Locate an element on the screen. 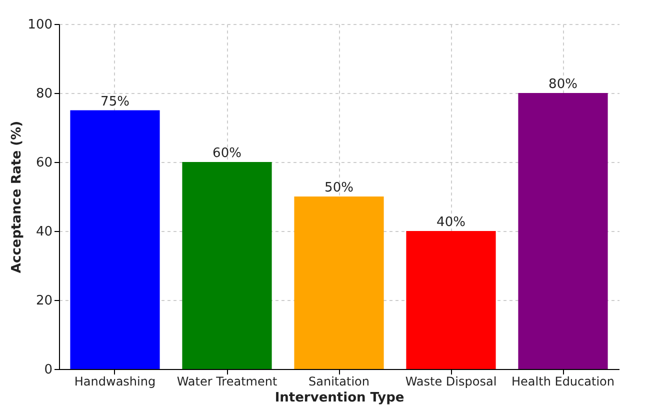 The image size is (659, 405). data-label: 75% is located at coordinates (115, 102).